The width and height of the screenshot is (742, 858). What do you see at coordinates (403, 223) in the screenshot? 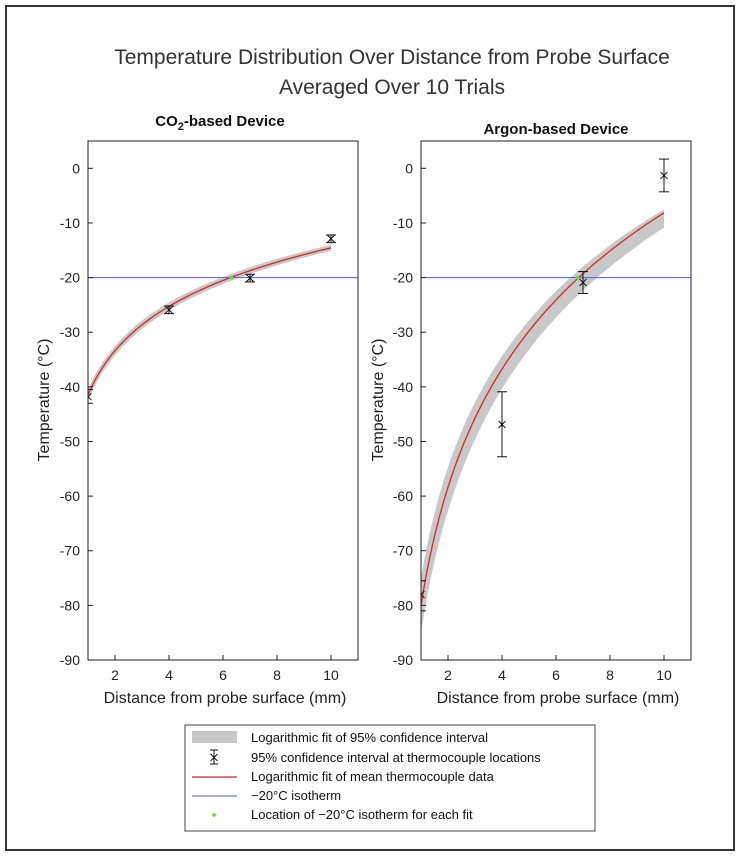
I see `panel-right-ytick-label: -10` at bounding box center [403, 223].